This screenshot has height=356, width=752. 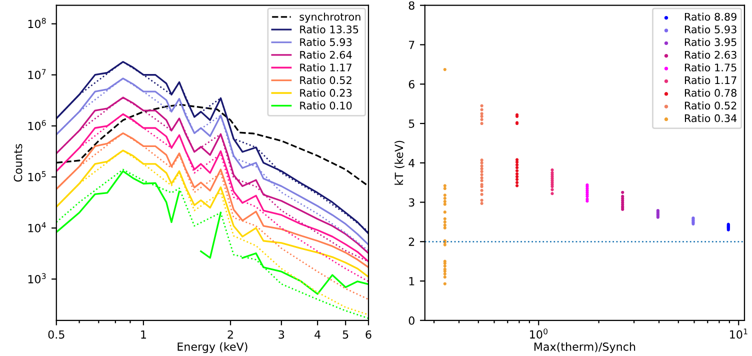 I want to click on legend-label: Ratio 2.64, so click(x=326, y=54).